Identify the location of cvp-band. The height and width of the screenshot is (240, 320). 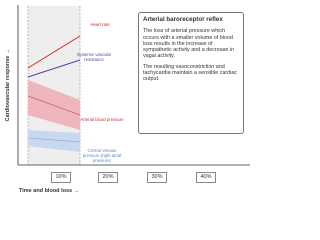
(54, 141).